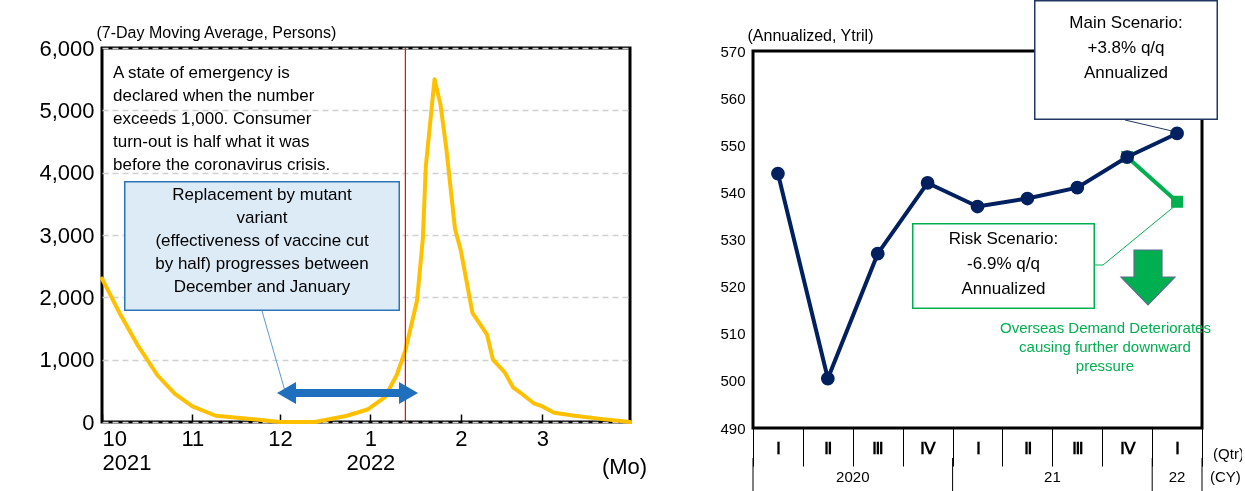 The height and width of the screenshot is (491, 1245). Describe the element at coordinates (216, 32) in the screenshot. I see `y-axis-title: (7-Day Moving Average, Persons)` at that location.